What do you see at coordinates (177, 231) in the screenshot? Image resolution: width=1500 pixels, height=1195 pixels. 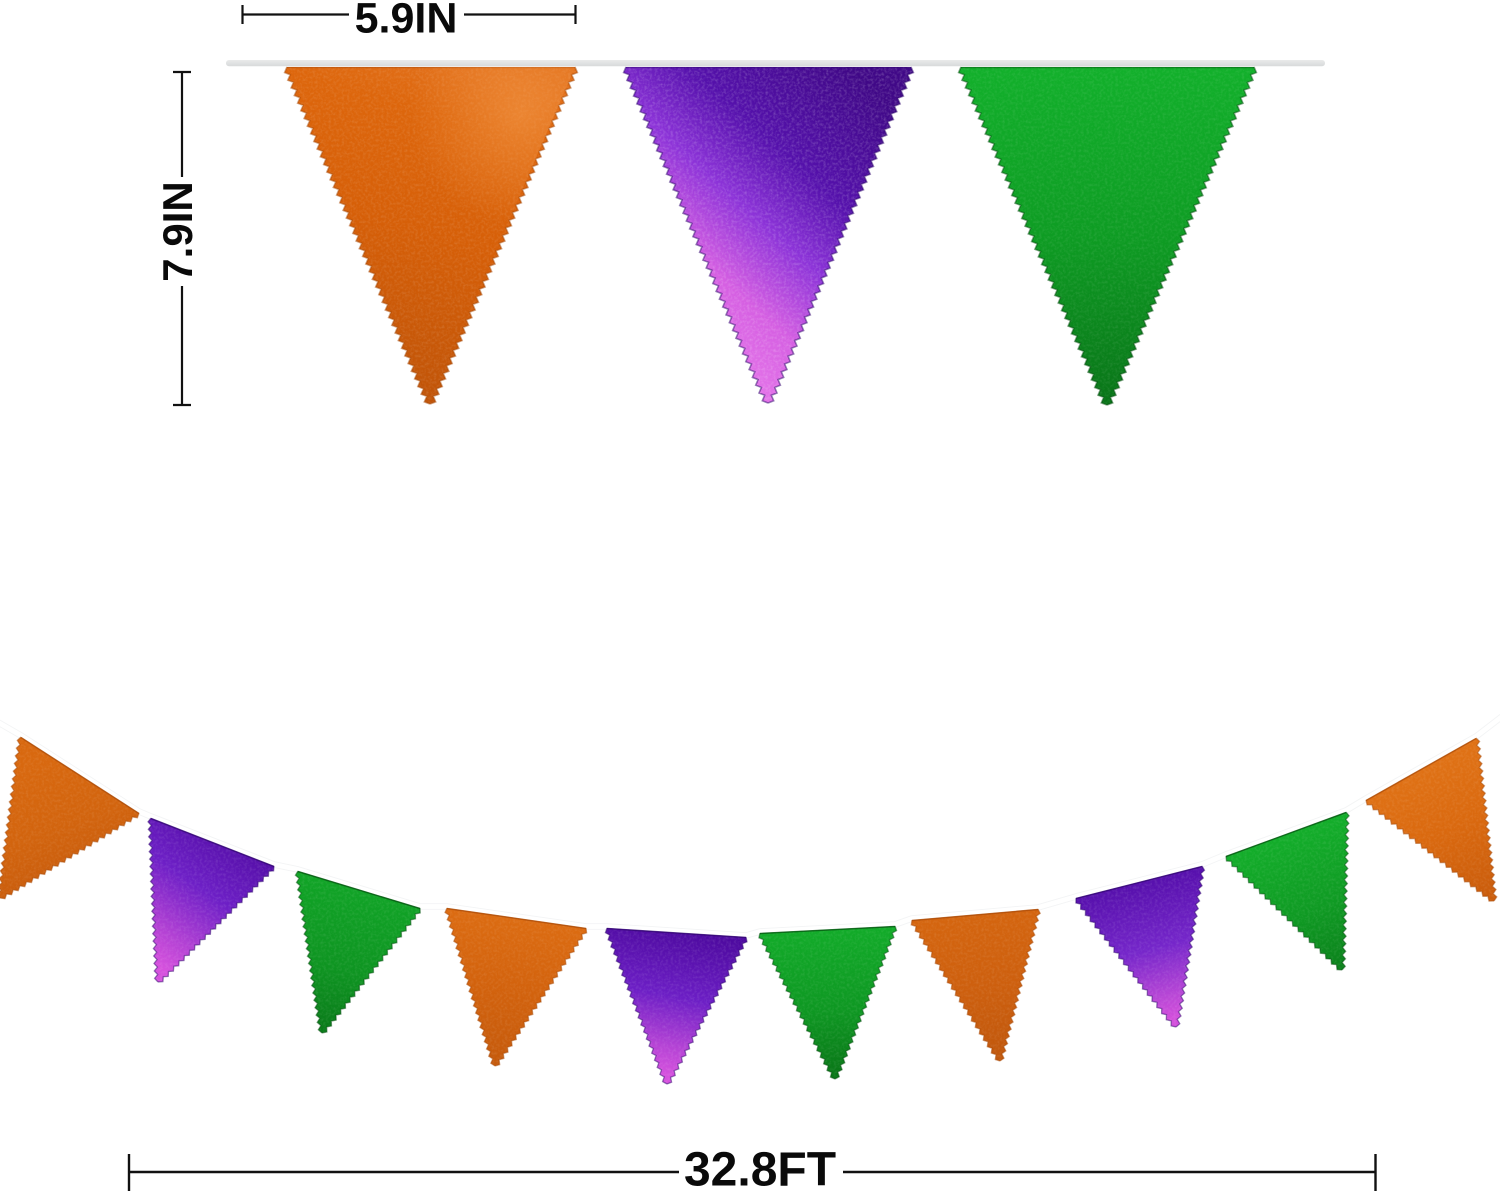 I see `svg-text: 7.9IN` at bounding box center [177, 231].